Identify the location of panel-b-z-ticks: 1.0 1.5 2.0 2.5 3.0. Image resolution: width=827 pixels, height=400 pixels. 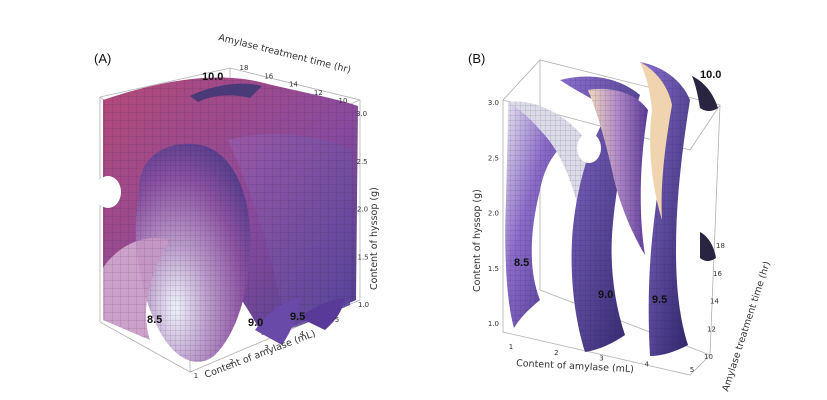
(493, 213).